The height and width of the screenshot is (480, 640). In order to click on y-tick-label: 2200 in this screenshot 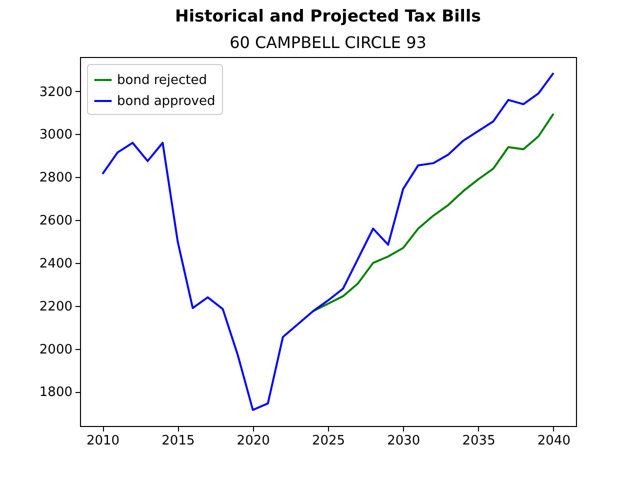, I will do `click(55, 306)`.